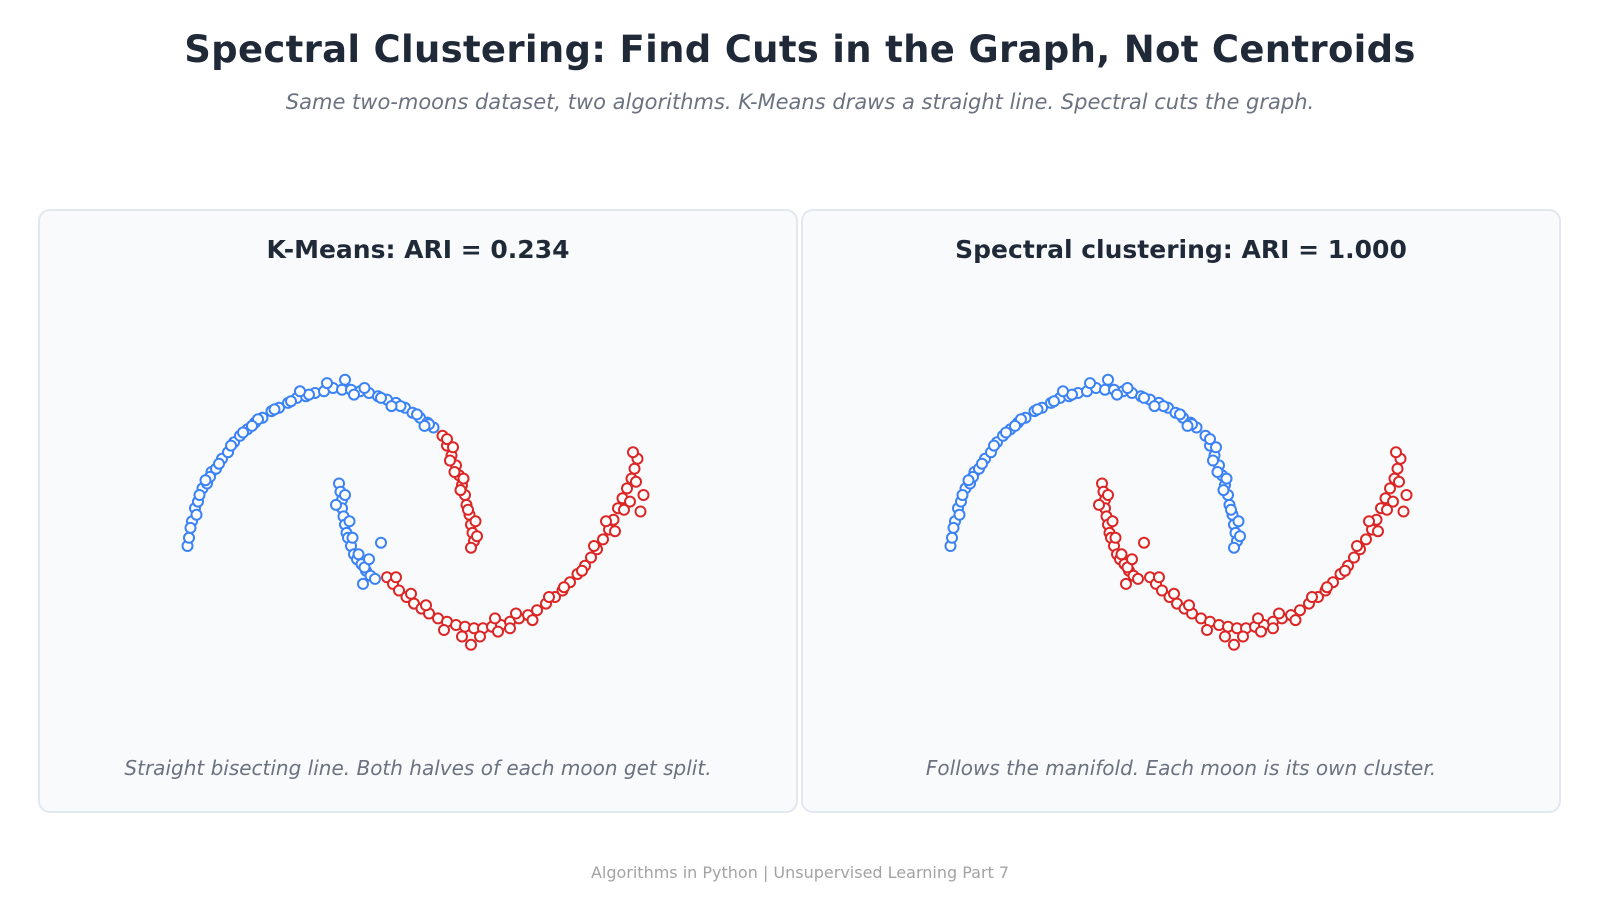 Image resolution: width=1600 pixels, height=900 pixels. What do you see at coordinates (1178, 512) in the screenshot?
I see `spectral-scatter-plot` at bounding box center [1178, 512].